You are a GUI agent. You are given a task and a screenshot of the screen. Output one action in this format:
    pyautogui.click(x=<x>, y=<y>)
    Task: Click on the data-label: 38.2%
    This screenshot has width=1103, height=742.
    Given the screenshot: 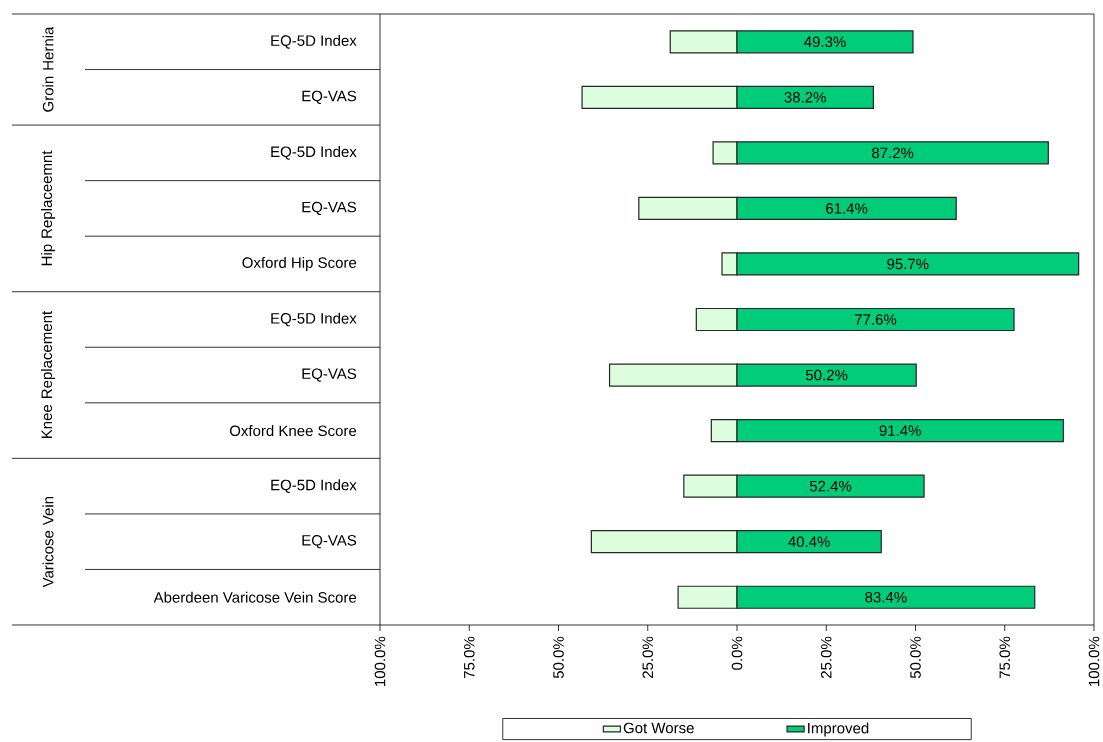 What is the action you would take?
    pyautogui.click(x=805, y=97)
    